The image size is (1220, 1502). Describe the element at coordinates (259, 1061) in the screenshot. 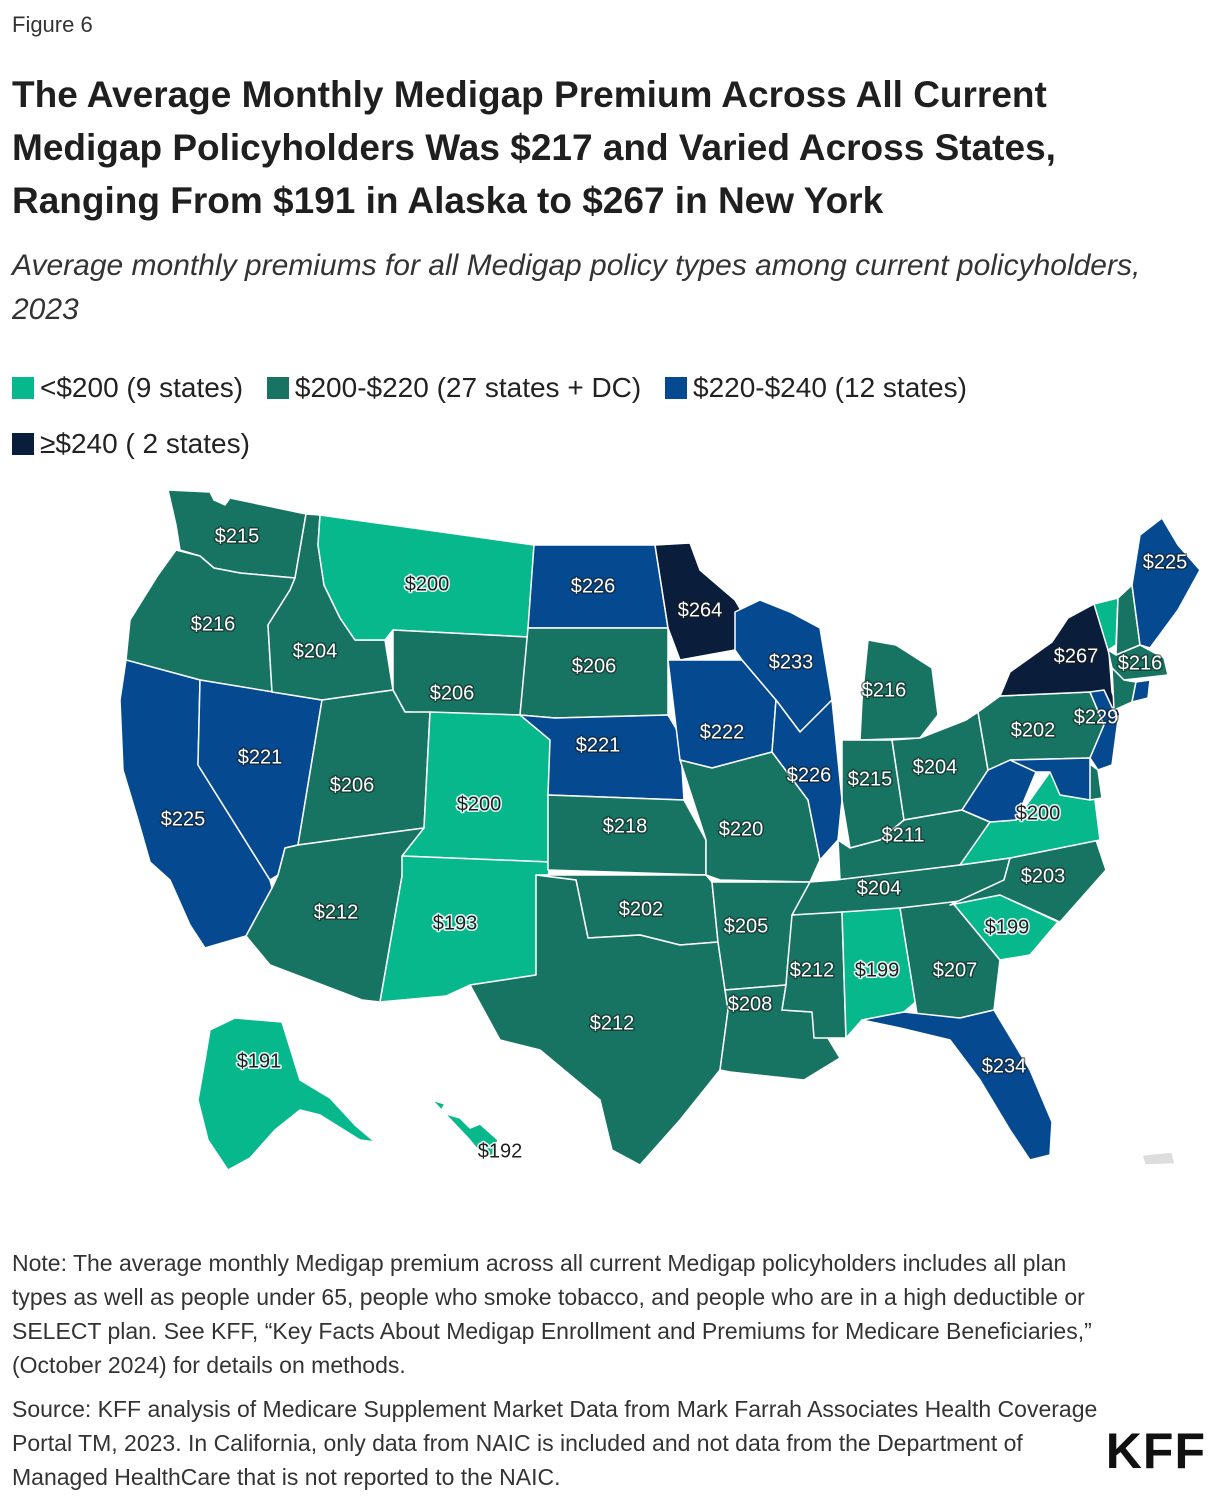

I see `state-value-label-ak: $191` at that location.